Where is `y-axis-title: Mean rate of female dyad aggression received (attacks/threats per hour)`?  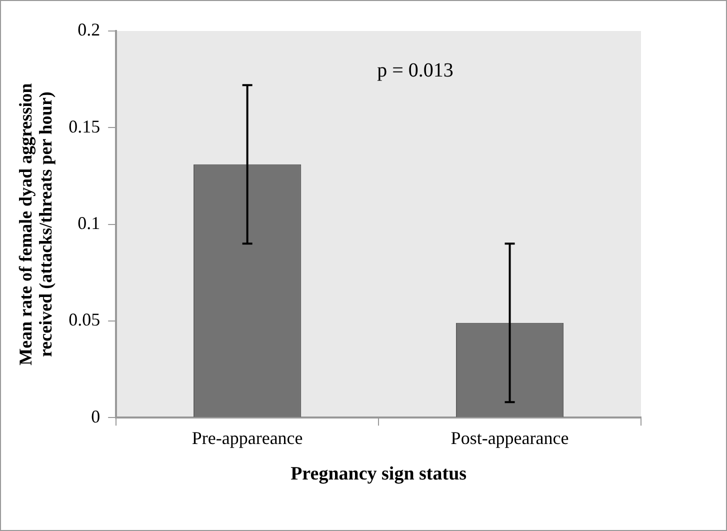
y-axis-title: Mean rate of female dyad aggression received (attacks/threats per hour) is located at coordinates (36, 224).